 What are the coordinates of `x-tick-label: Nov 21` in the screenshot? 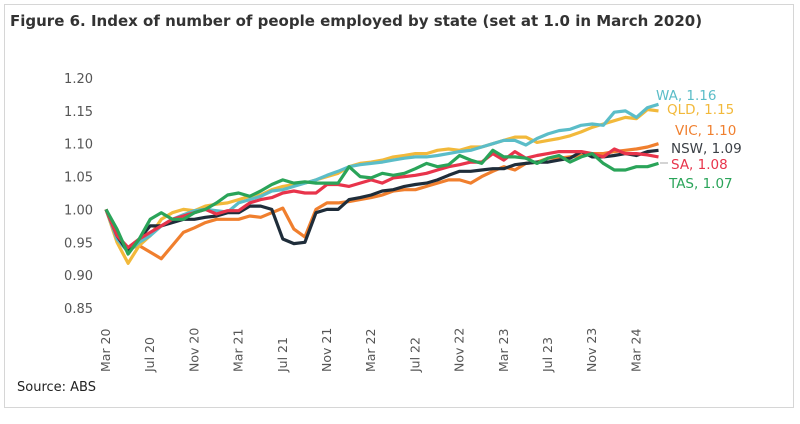 It's located at (326, 350).